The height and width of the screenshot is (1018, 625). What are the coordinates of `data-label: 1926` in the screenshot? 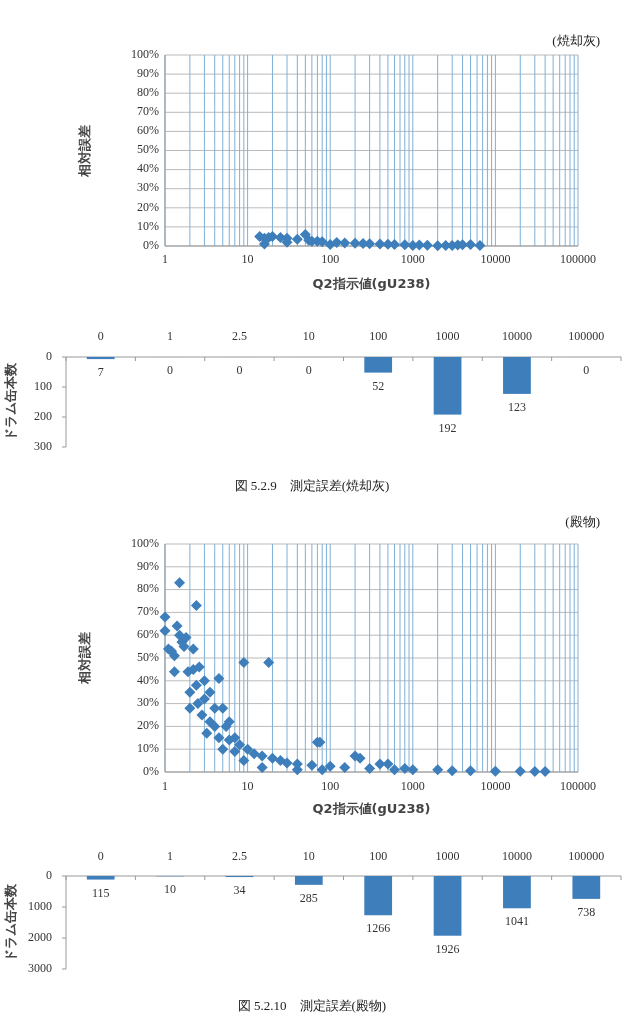 It's located at (447, 948).